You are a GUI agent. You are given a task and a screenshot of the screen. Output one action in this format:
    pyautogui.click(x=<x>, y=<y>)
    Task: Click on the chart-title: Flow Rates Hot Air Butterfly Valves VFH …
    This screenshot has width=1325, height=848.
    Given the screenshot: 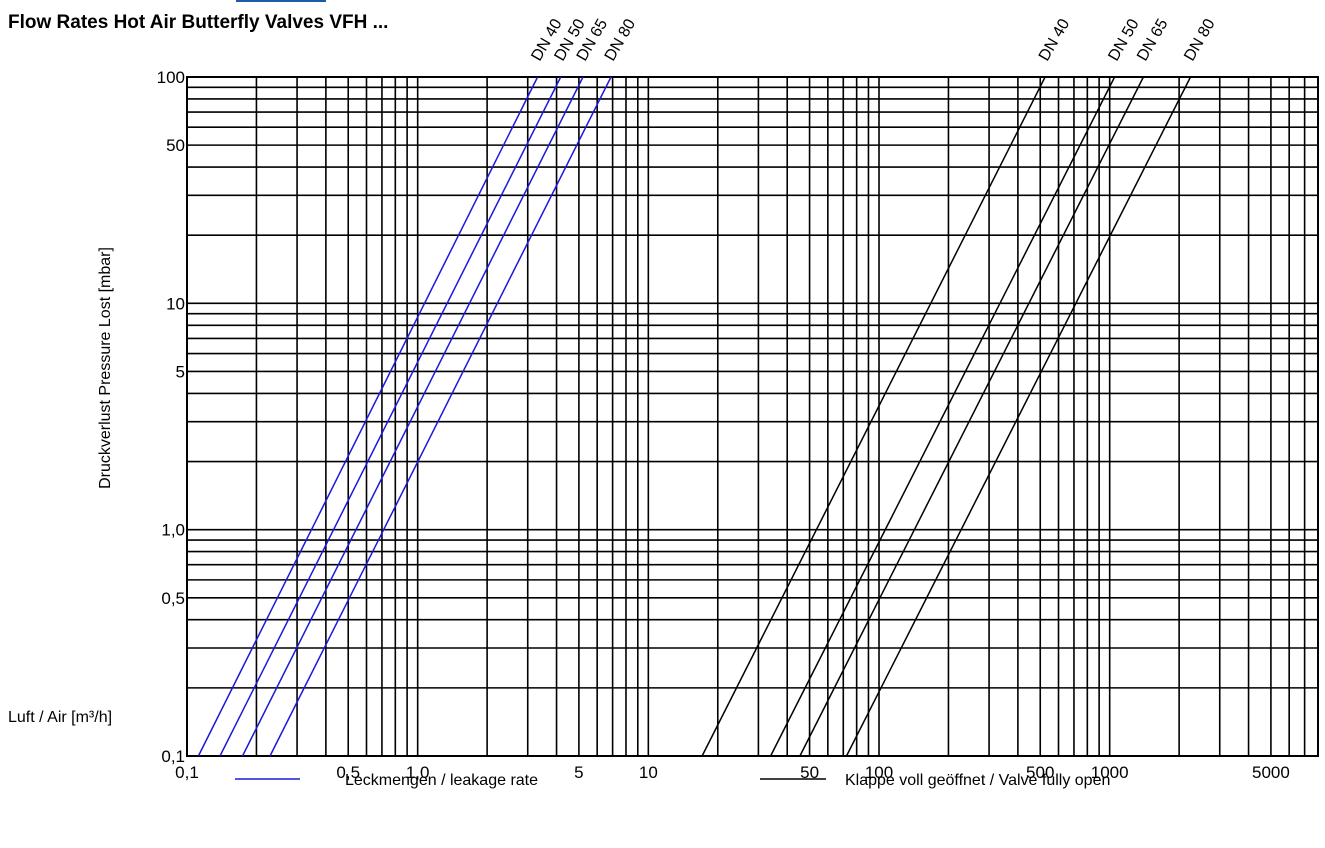 What is the action you would take?
    pyautogui.click(x=198, y=22)
    